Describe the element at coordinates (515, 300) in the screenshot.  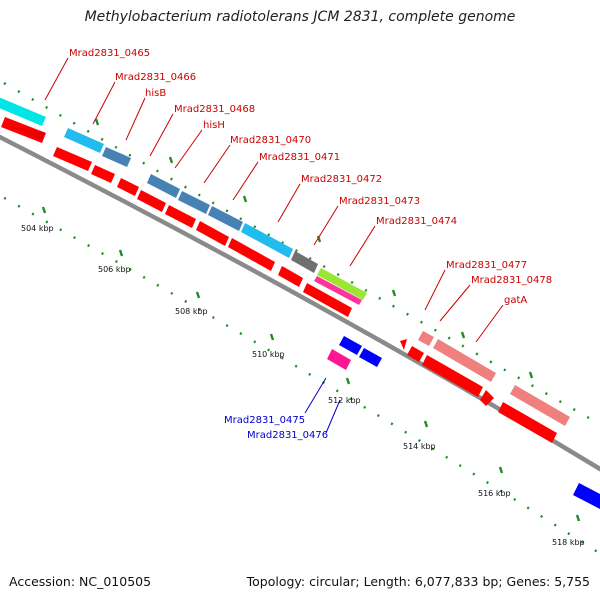
I see `gene-label-gata: gatA` at that location.